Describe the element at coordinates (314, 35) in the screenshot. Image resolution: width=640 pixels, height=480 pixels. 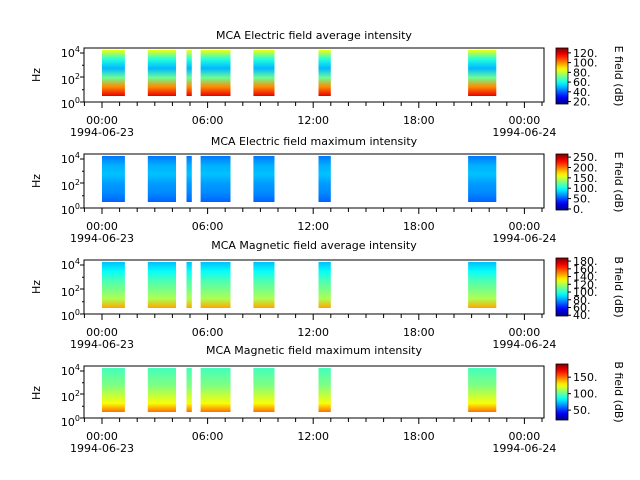
I see `panel-title: MCA Electric field average intensity` at that location.